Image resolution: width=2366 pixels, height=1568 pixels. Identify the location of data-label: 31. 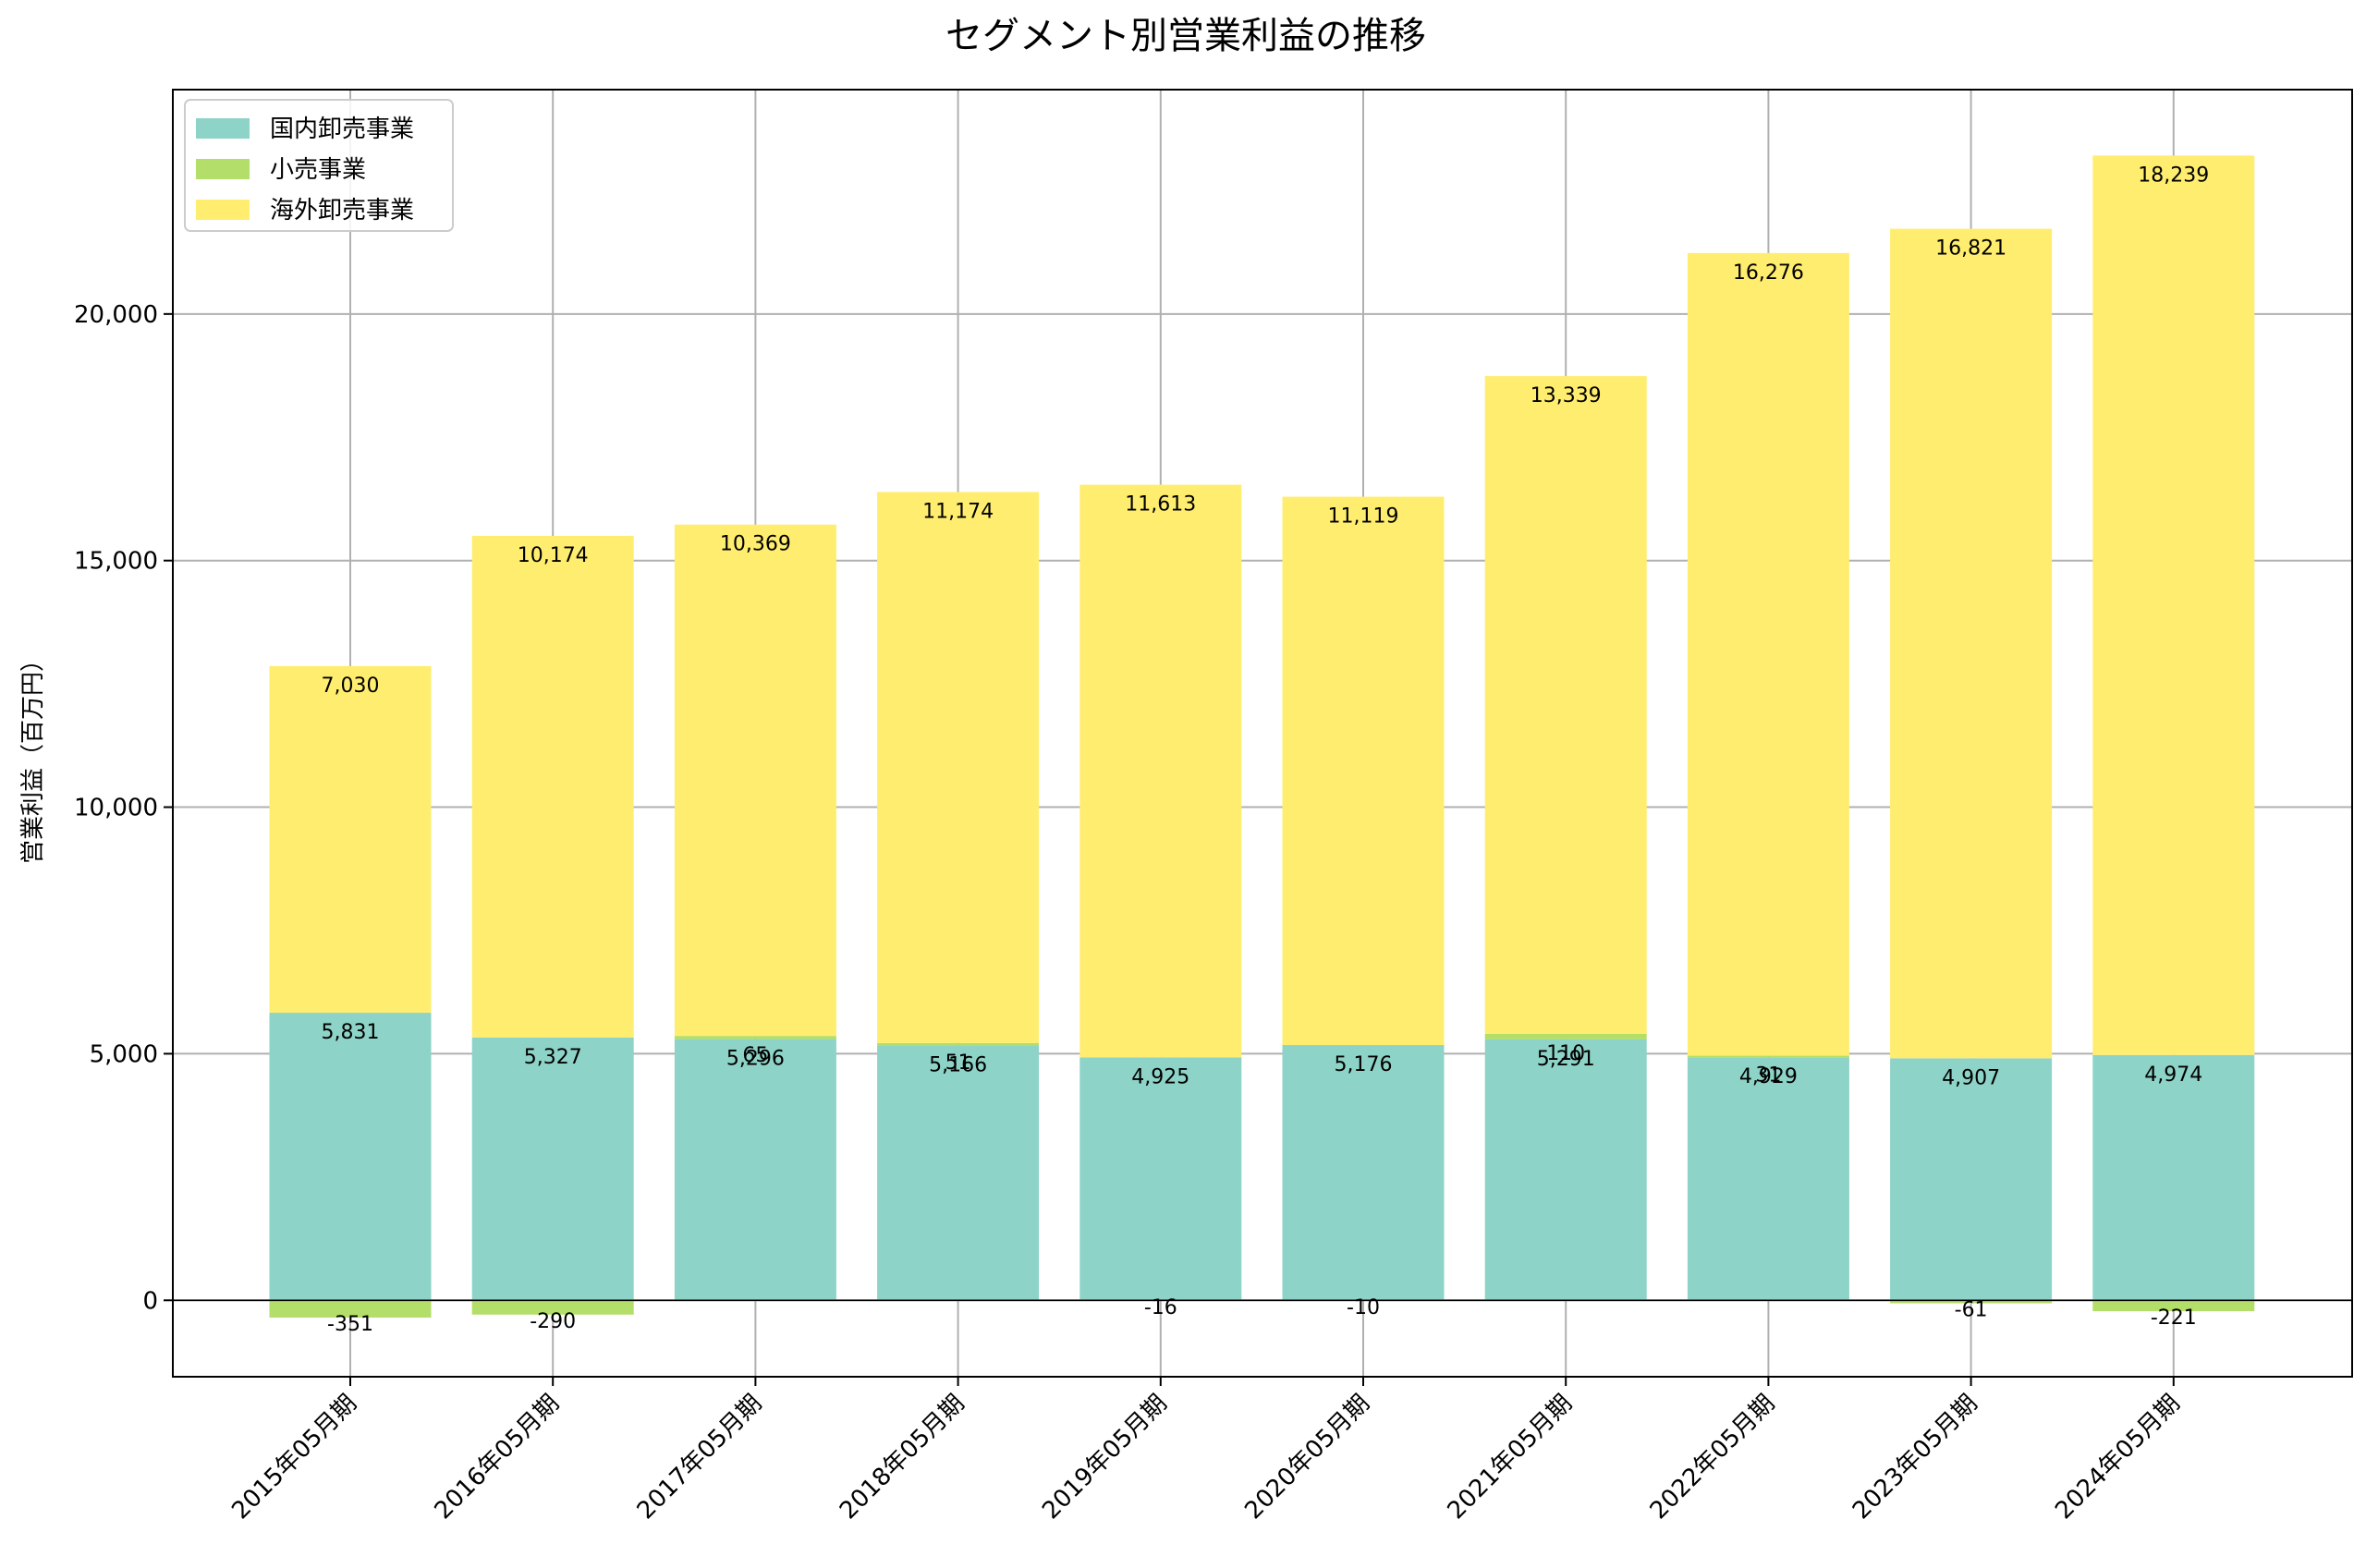
(1768, 1076).